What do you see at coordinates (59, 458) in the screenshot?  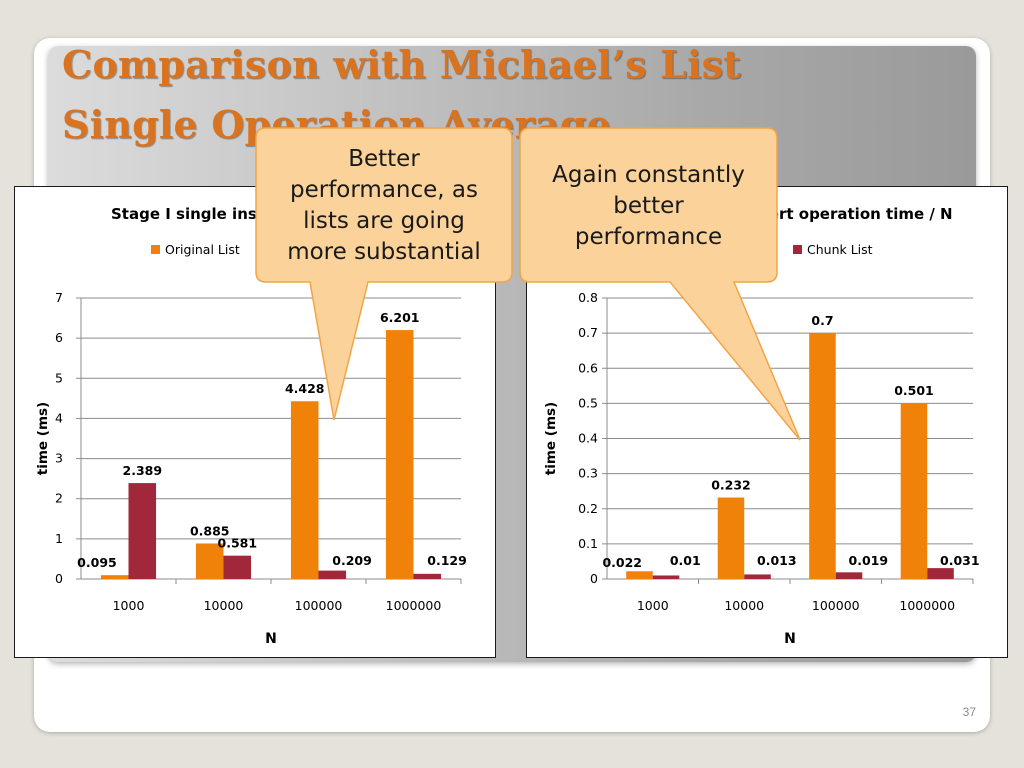 I see `y-tick-label: 3` at bounding box center [59, 458].